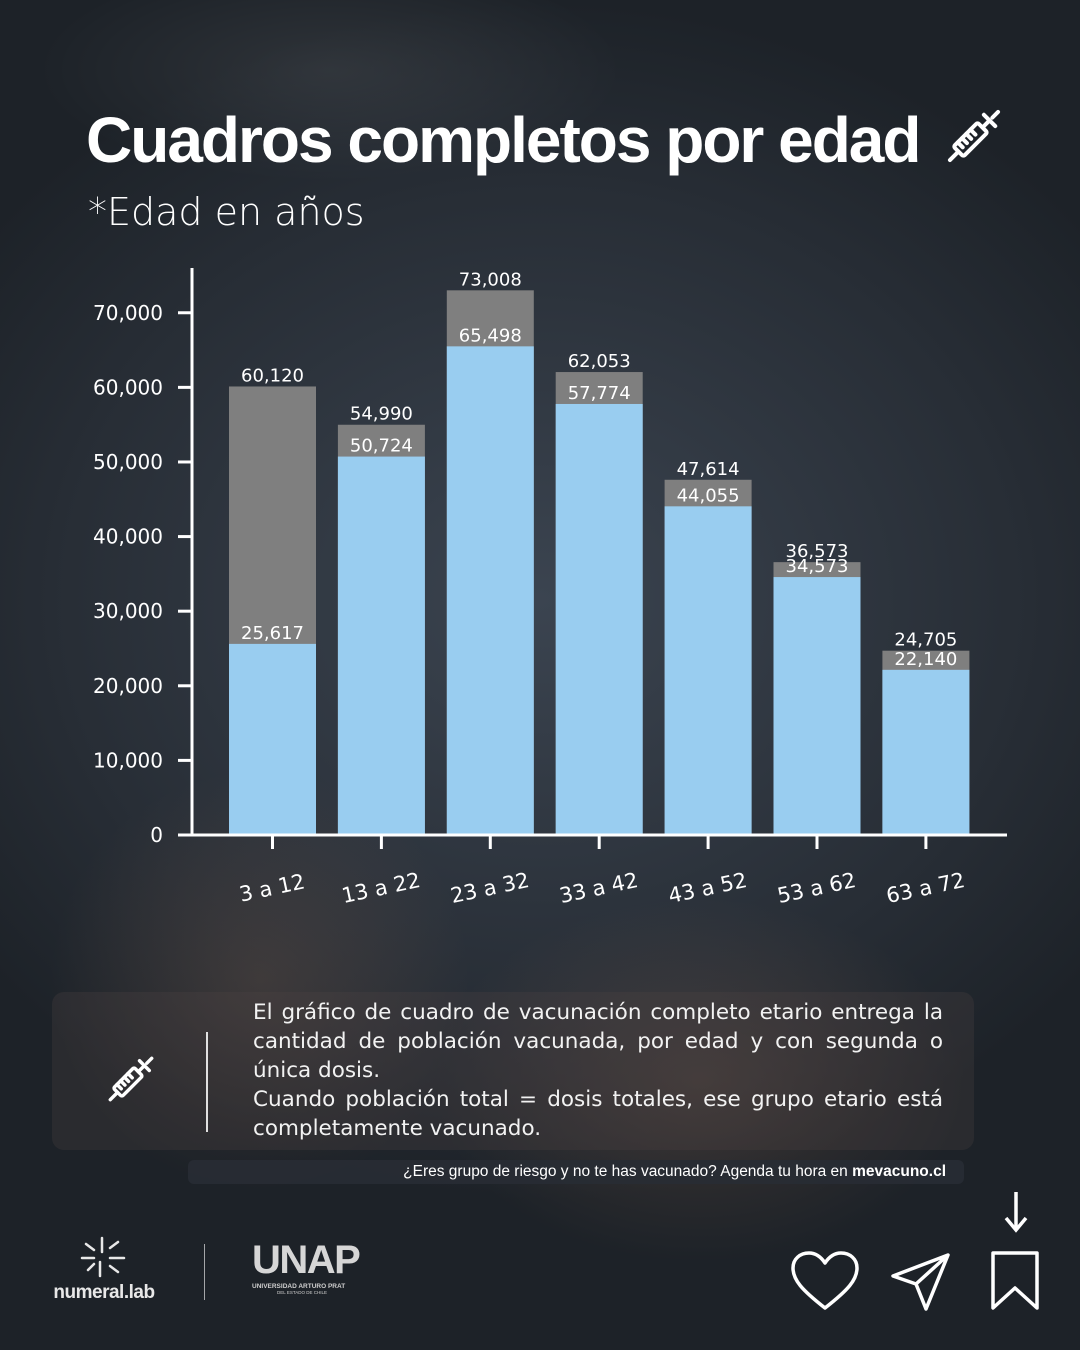 The width and height of the screenshot is (1080, 1350). What do you see at coordinates (128, 537) in the screenshot?
I see `y-tick-label: 40,000` at bounding box center [128, 537].